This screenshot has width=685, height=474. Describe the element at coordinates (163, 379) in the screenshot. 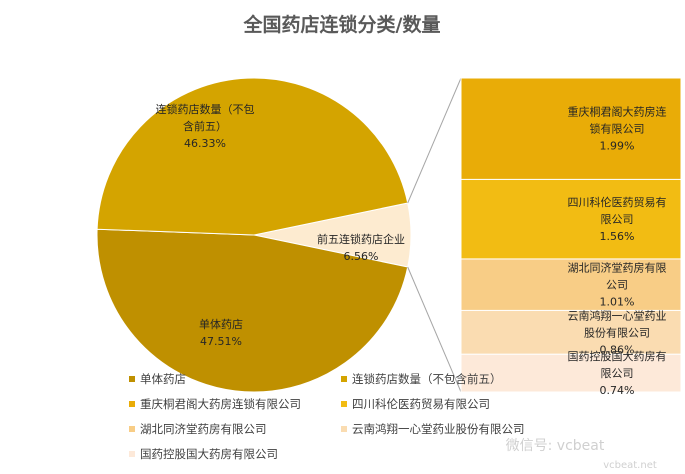

I see `legend-entry: 单体药店` at that location.